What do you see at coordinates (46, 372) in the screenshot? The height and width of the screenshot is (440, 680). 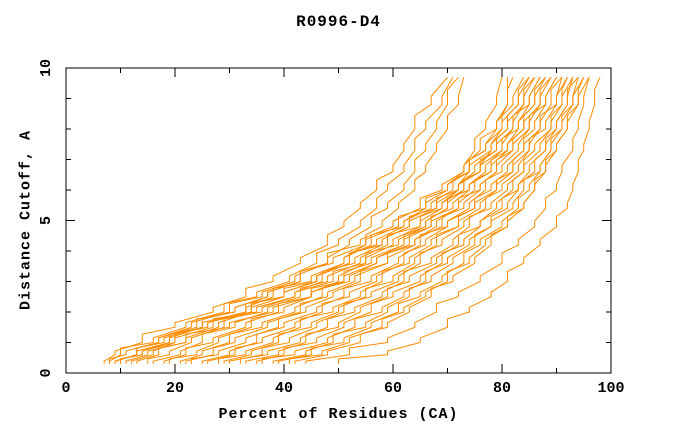 I see `y-tick-label: 0` at bounding box center [46, 372].